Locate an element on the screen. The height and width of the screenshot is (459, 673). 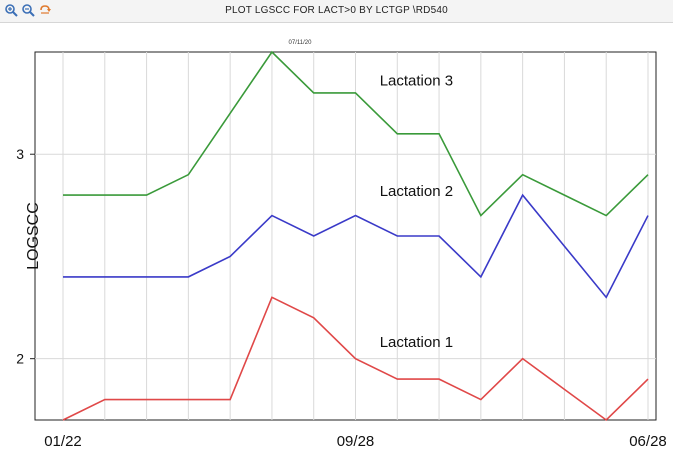
series-label: Lactation 3 is located at coordinates (416, 80).